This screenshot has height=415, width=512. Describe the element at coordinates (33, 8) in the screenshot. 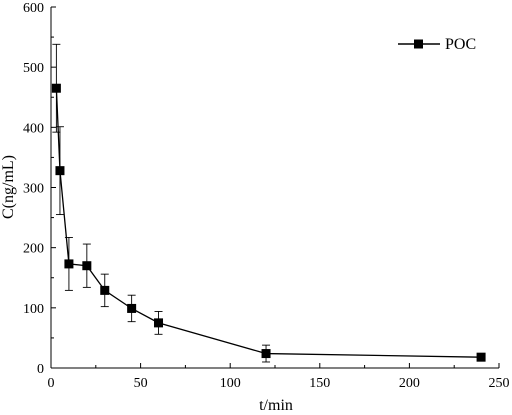

I see `y-tick-label: 600` at that location.